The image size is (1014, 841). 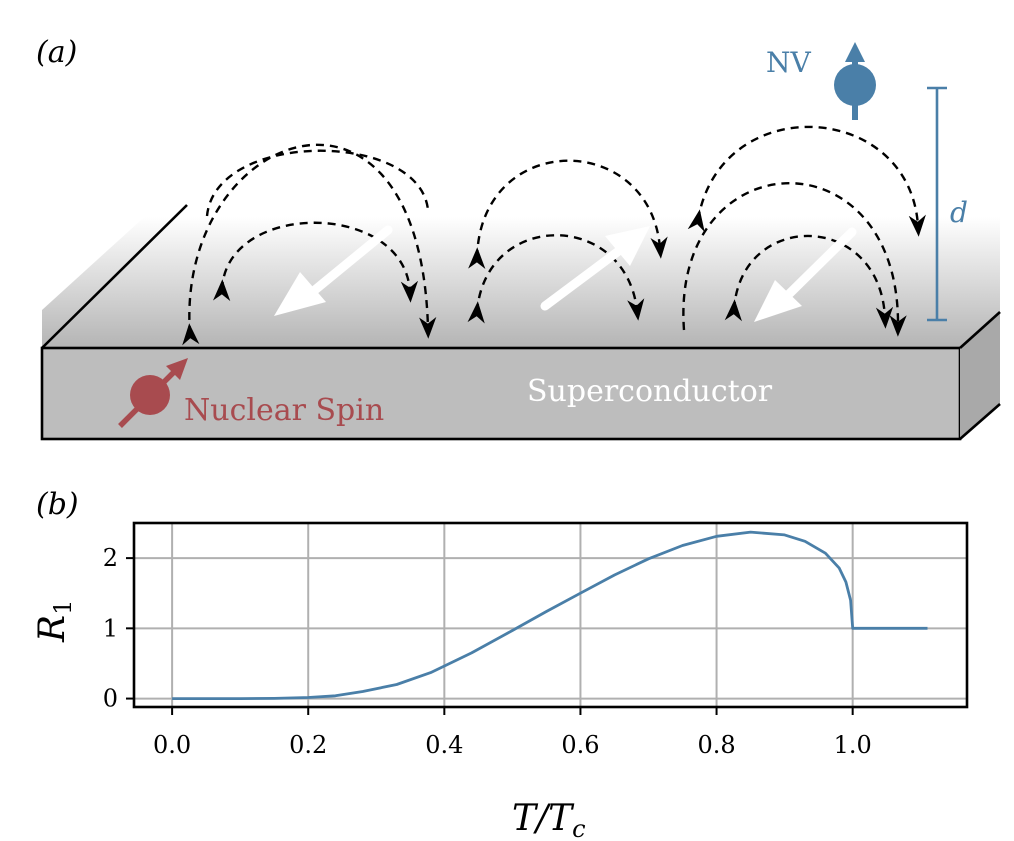 What do you see at coordinates (57, 504) in the screenshot?
I see `panel-b-label: (b)` at bounding box center [57, 504].